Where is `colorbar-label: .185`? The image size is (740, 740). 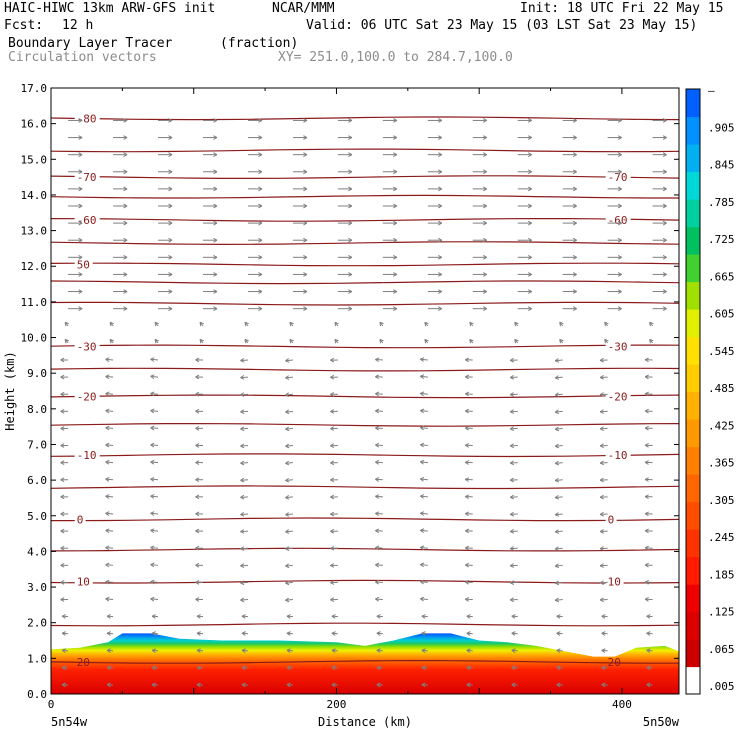
colorbar-label: .185 is located at coordinates (721, 574).